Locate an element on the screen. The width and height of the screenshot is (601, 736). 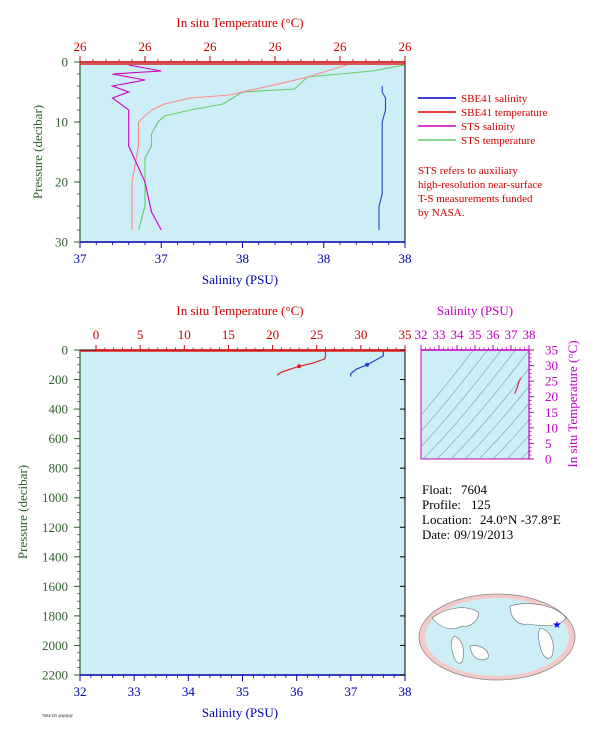
profile-value: 125 is located at coordinates (481, 504).